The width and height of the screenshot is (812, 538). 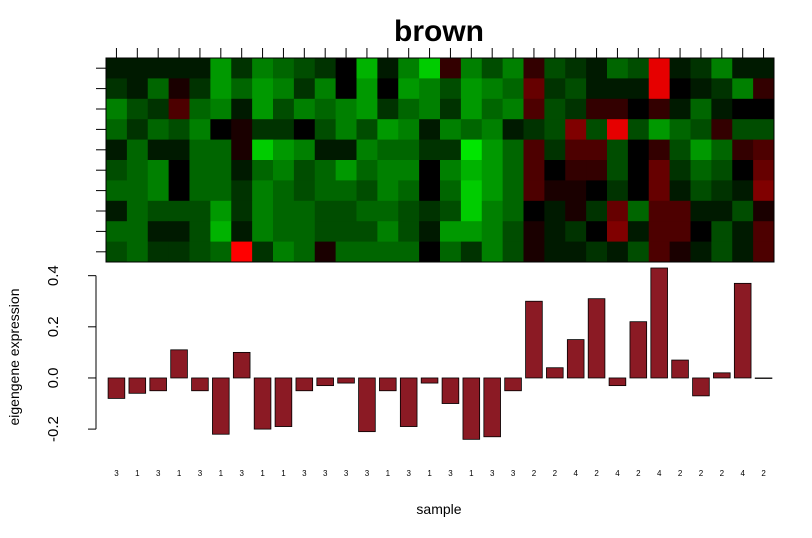 What do you see at coordinates (742, 473) in the screenshot?
I see `sample-label: 4` at bounding box center [742, 473].